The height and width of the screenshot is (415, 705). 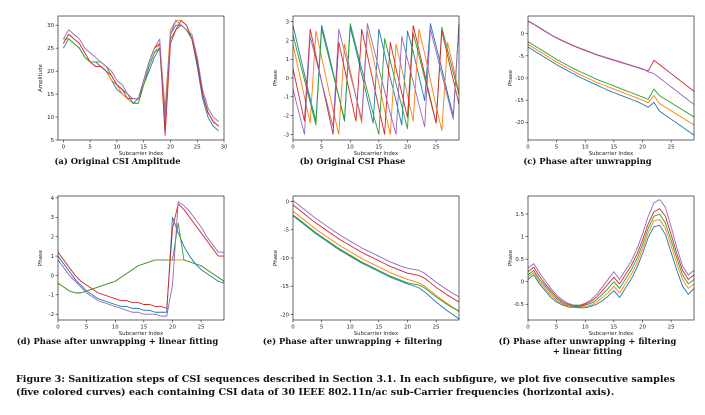 I want to click on x-tick-label: 30, so click(x=224, y=148).